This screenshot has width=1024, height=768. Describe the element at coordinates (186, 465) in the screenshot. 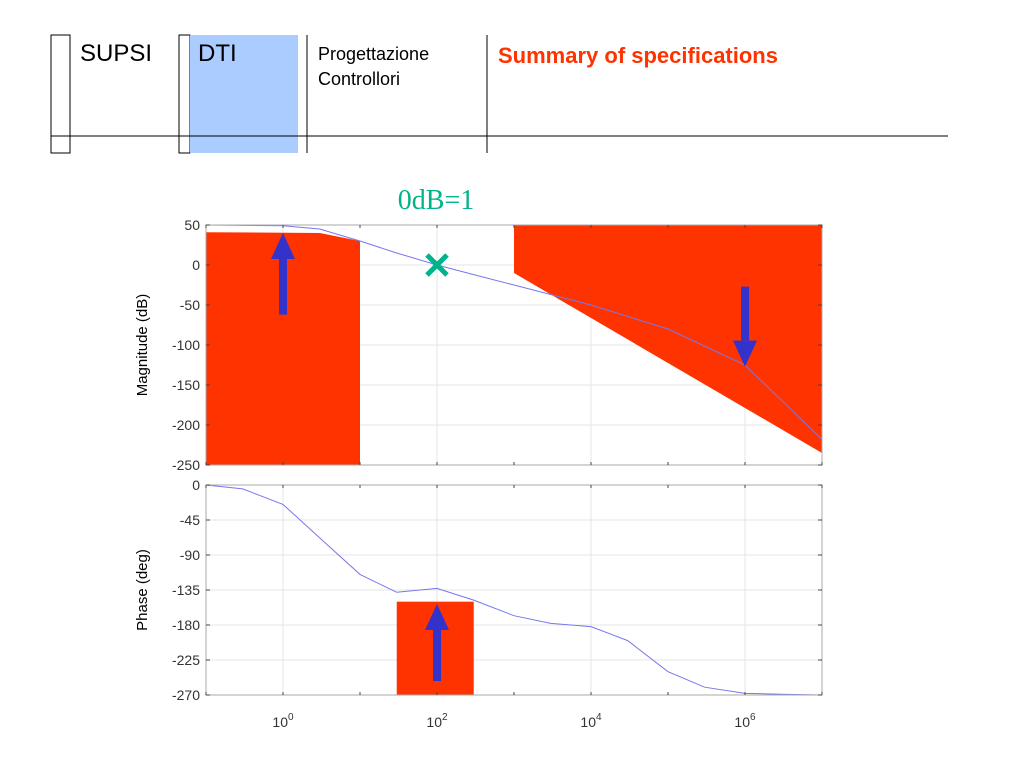

I see `magnitude-ytick-label: -250` at that location.